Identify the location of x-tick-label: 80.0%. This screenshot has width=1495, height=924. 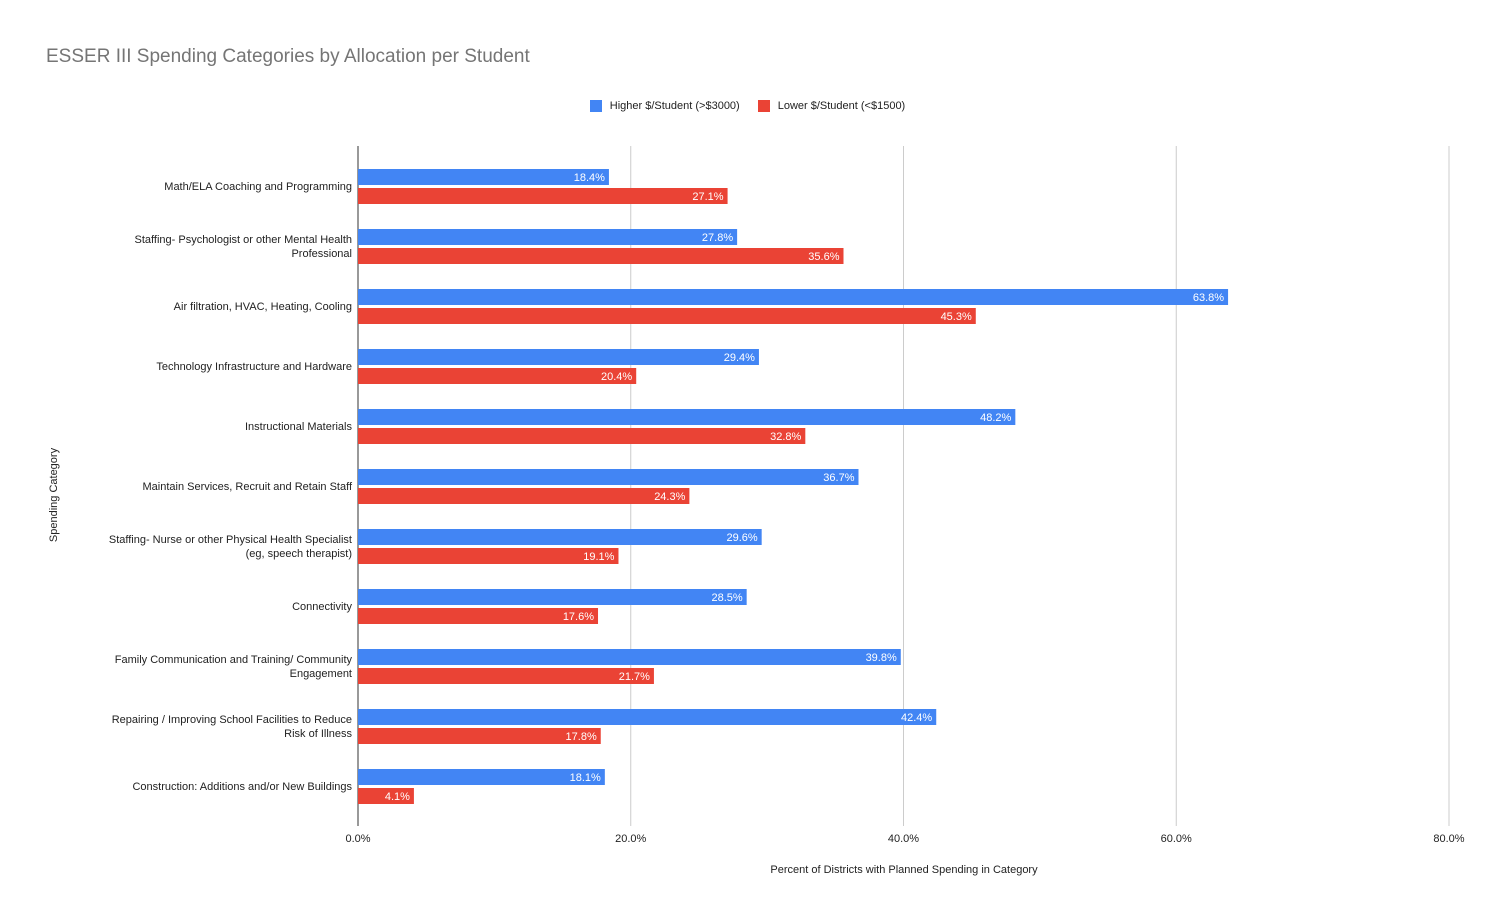
(1448, 839).